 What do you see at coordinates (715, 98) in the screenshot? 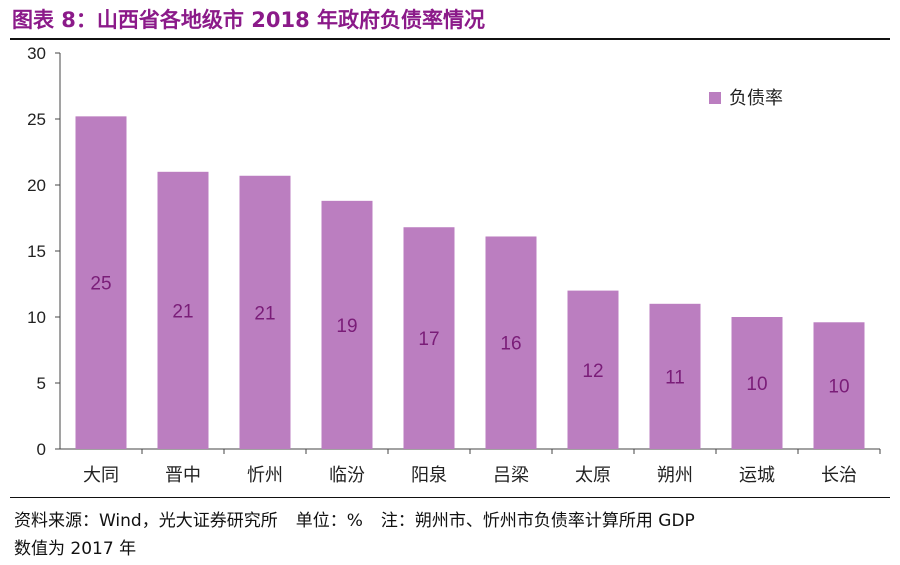
I see `legend-swatch` at bounding box center [715, 98].